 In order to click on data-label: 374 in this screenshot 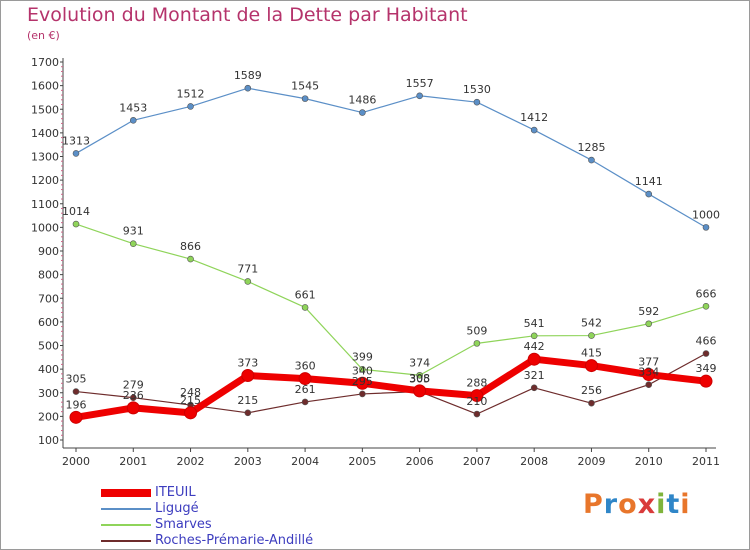, I will do `click(419, 362)`.